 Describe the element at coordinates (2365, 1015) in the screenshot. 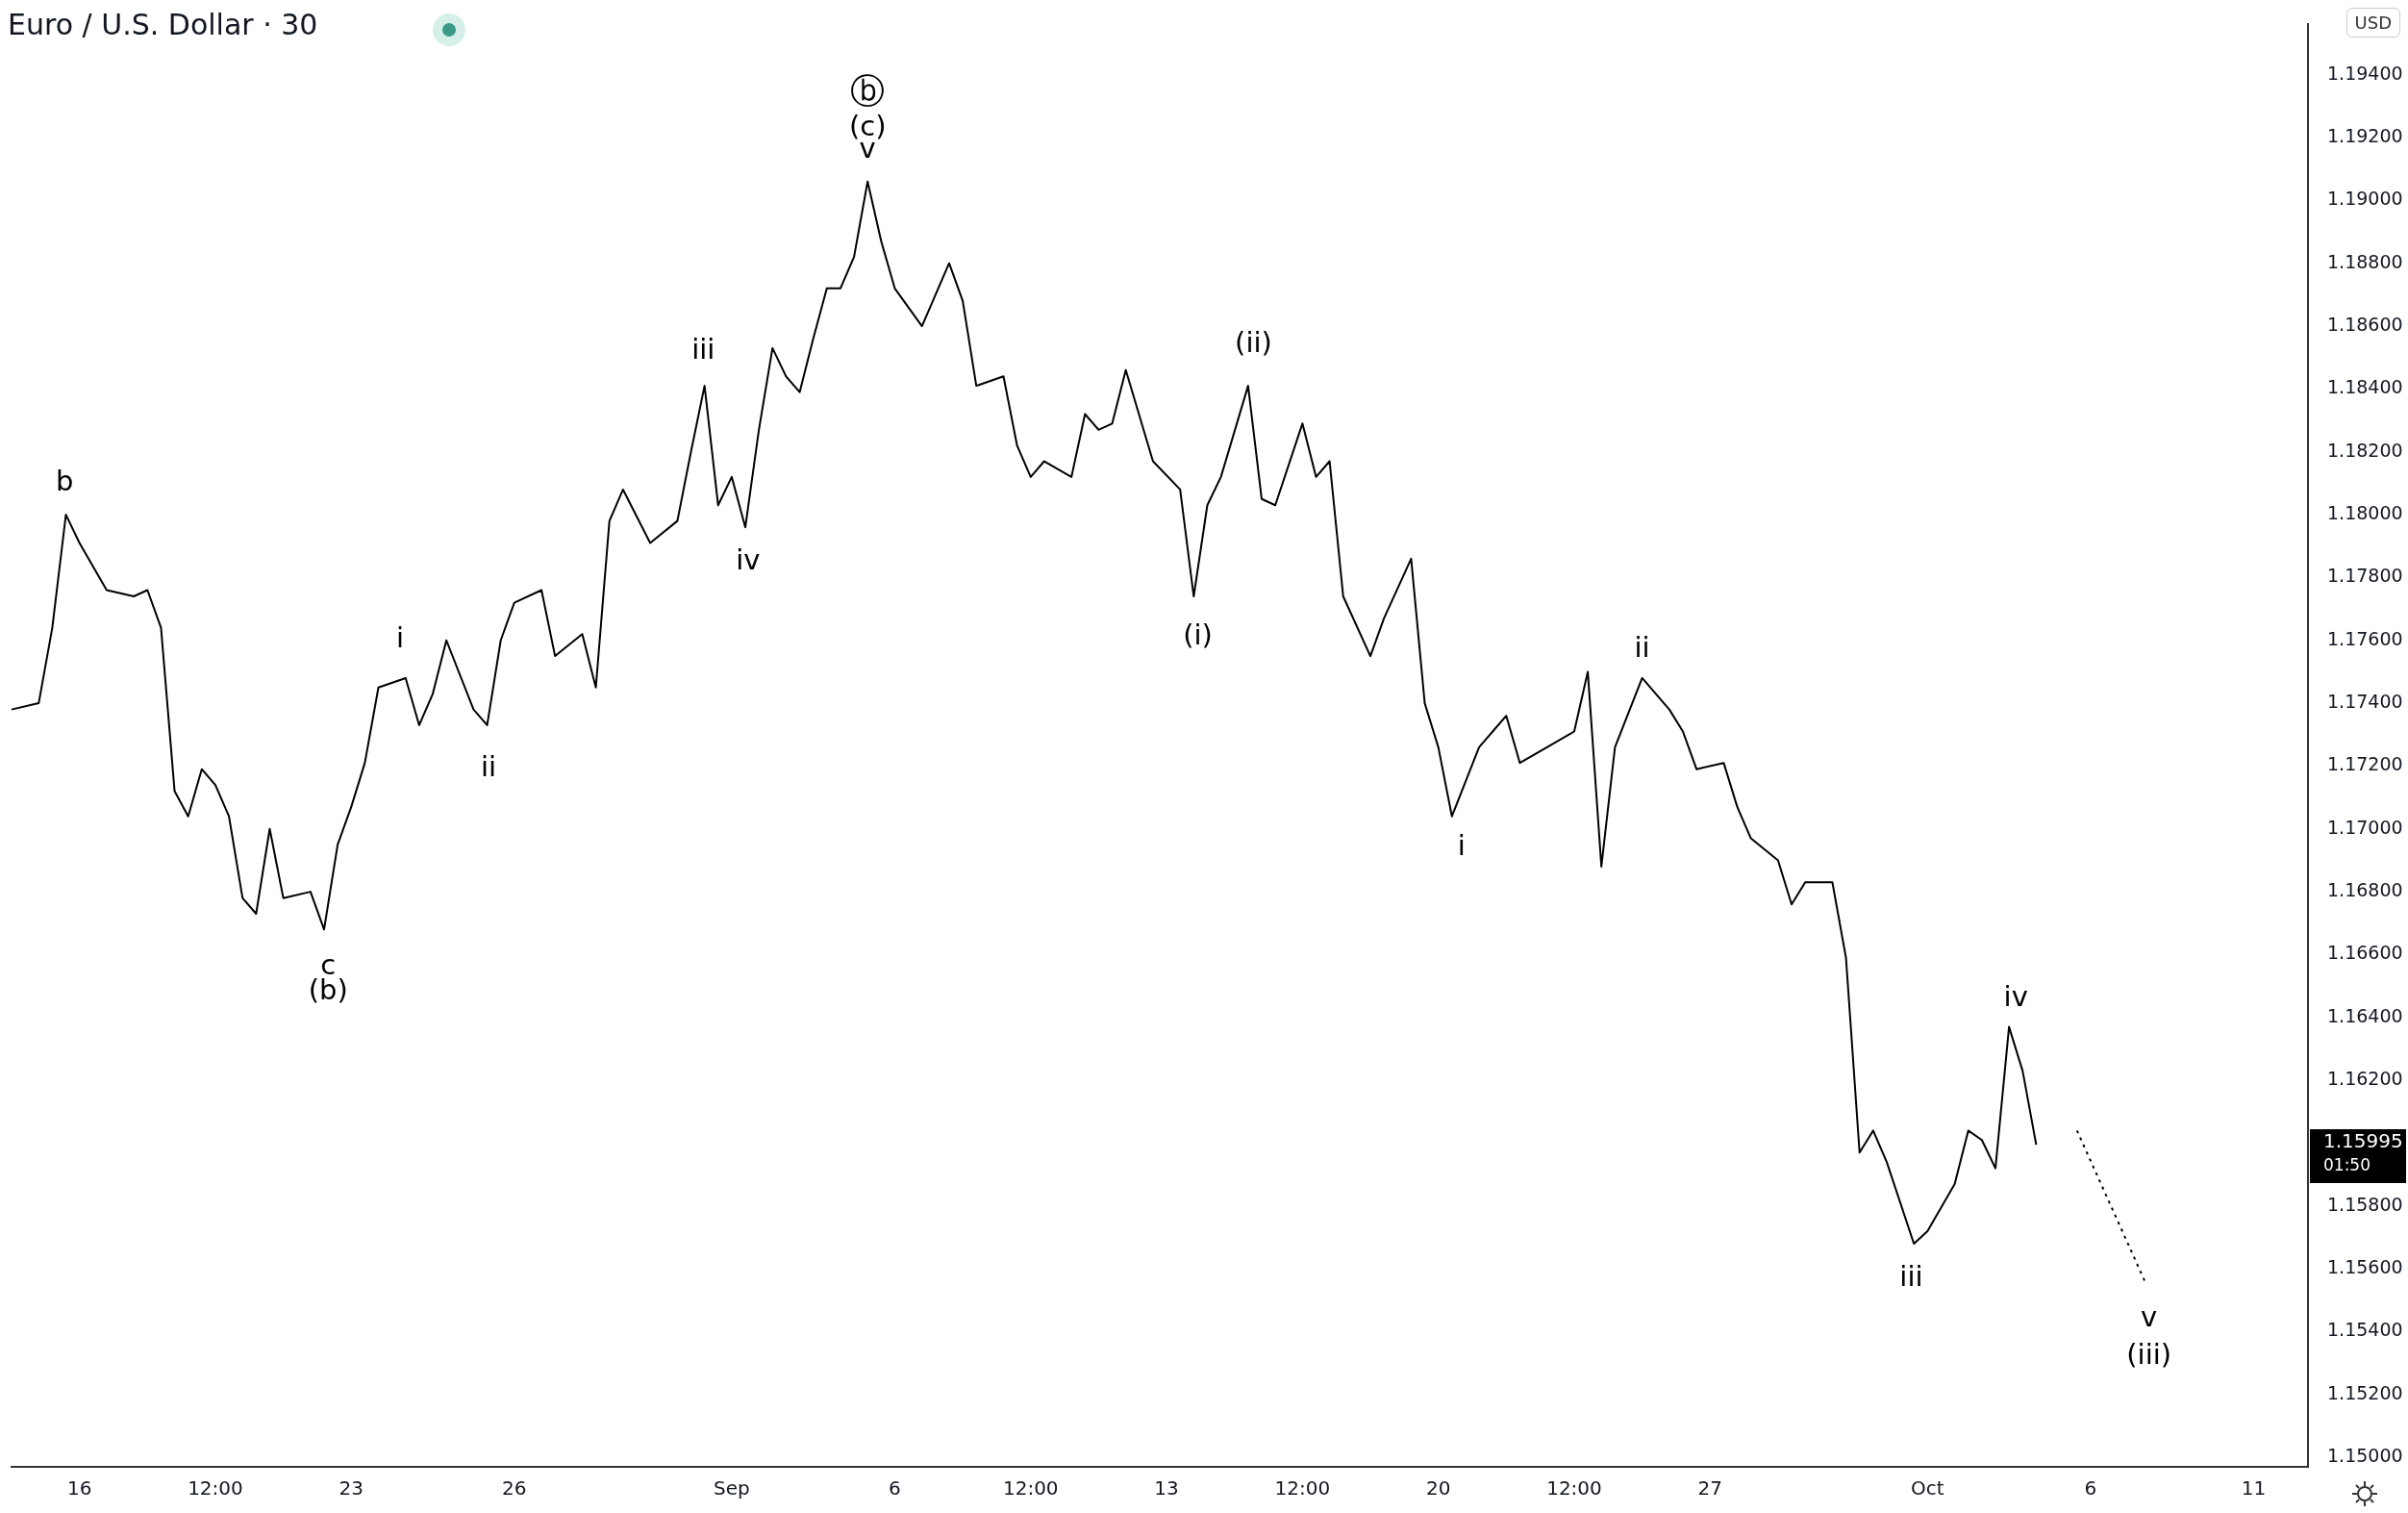

I see `y-tick-label: 1.16400` at that location.